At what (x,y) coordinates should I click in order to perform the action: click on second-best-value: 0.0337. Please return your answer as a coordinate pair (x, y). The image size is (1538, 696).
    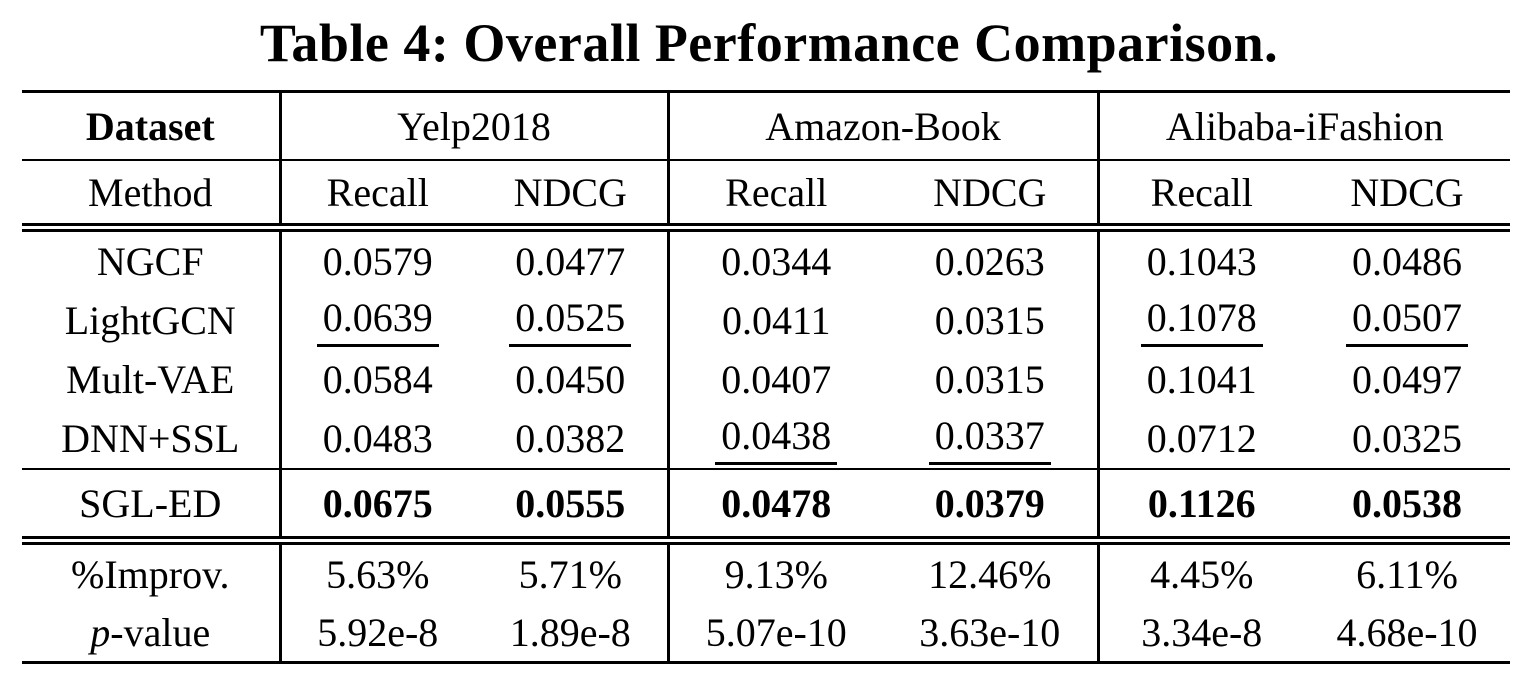
    Looking at the image, I should click on (989, 440).